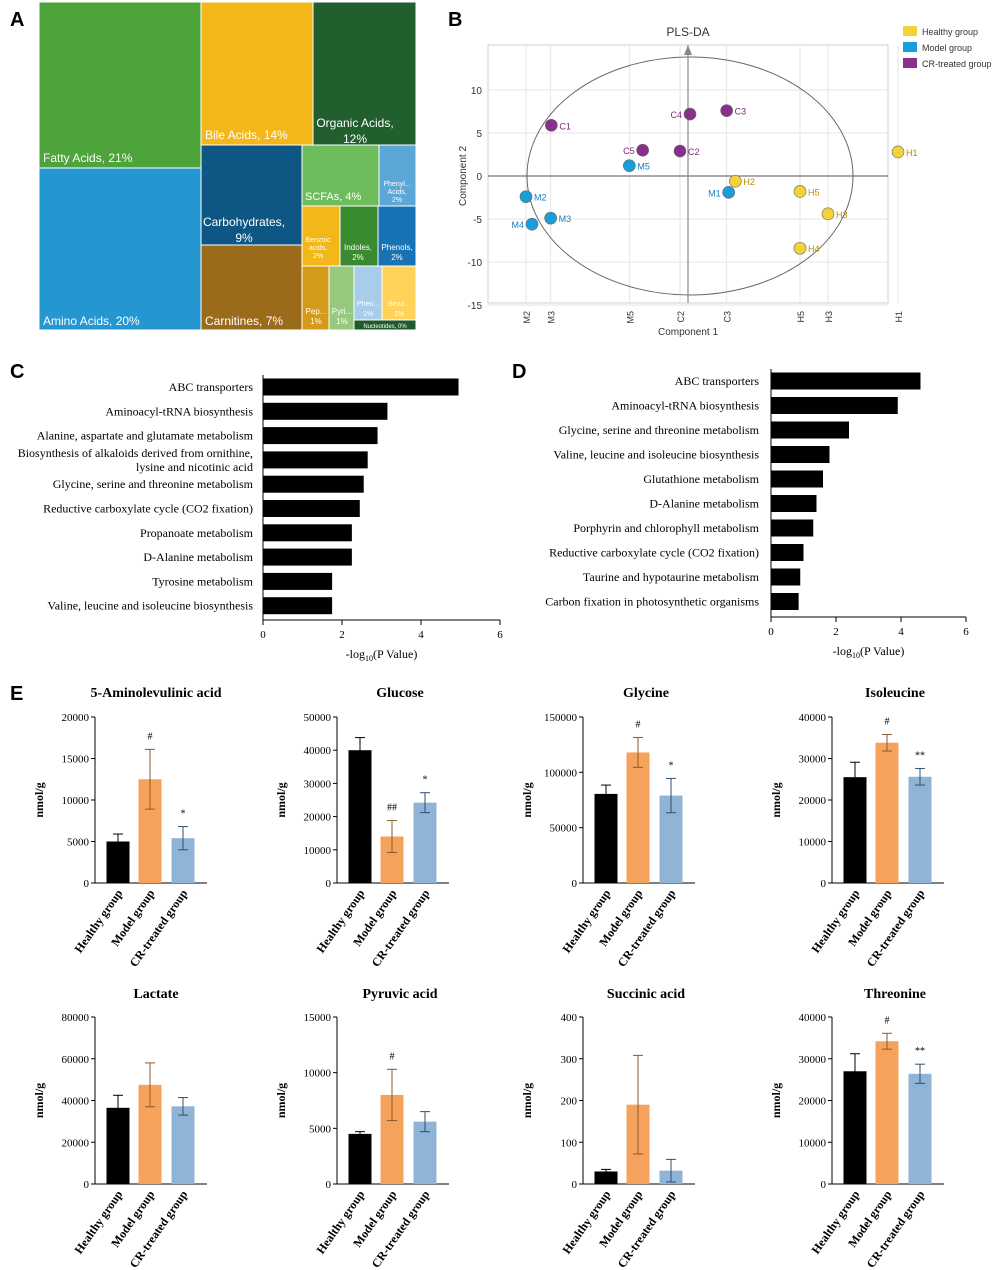 Image resolution: width=996 pixels, height=1270 pixels. Describe the element at coordinates (244, 321) in the screenshot. I see `treemap-label-carnitines: Carnitines, 7%` at that location.